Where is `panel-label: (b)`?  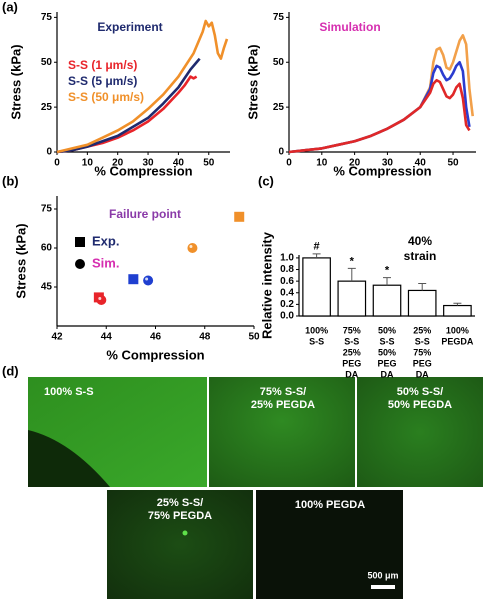
panel-label: (b) is located at coordinates (10, 180).